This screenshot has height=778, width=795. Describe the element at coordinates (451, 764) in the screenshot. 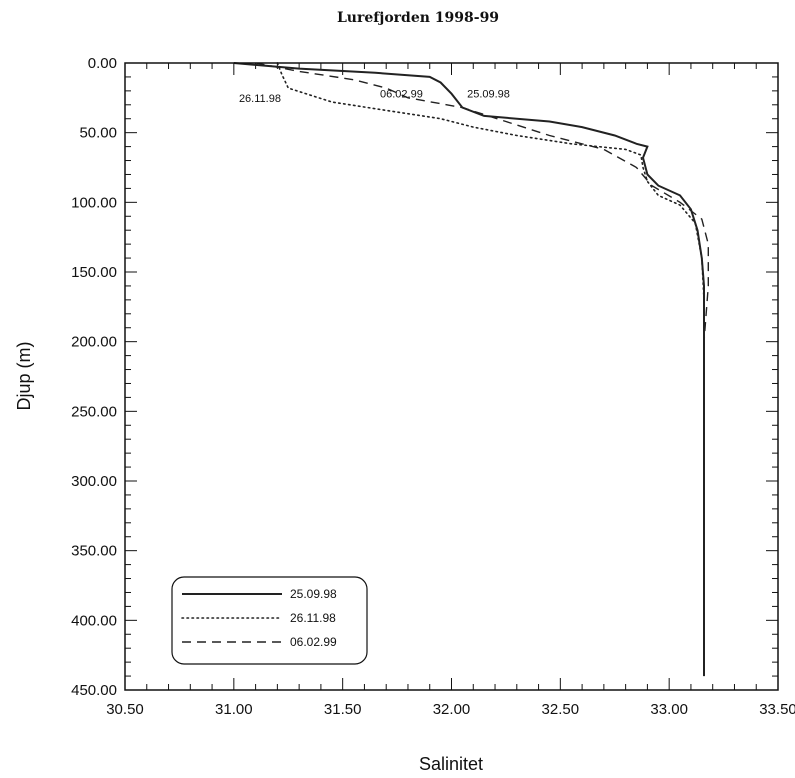

I see `x-axis-label: Salinitet` at that location.